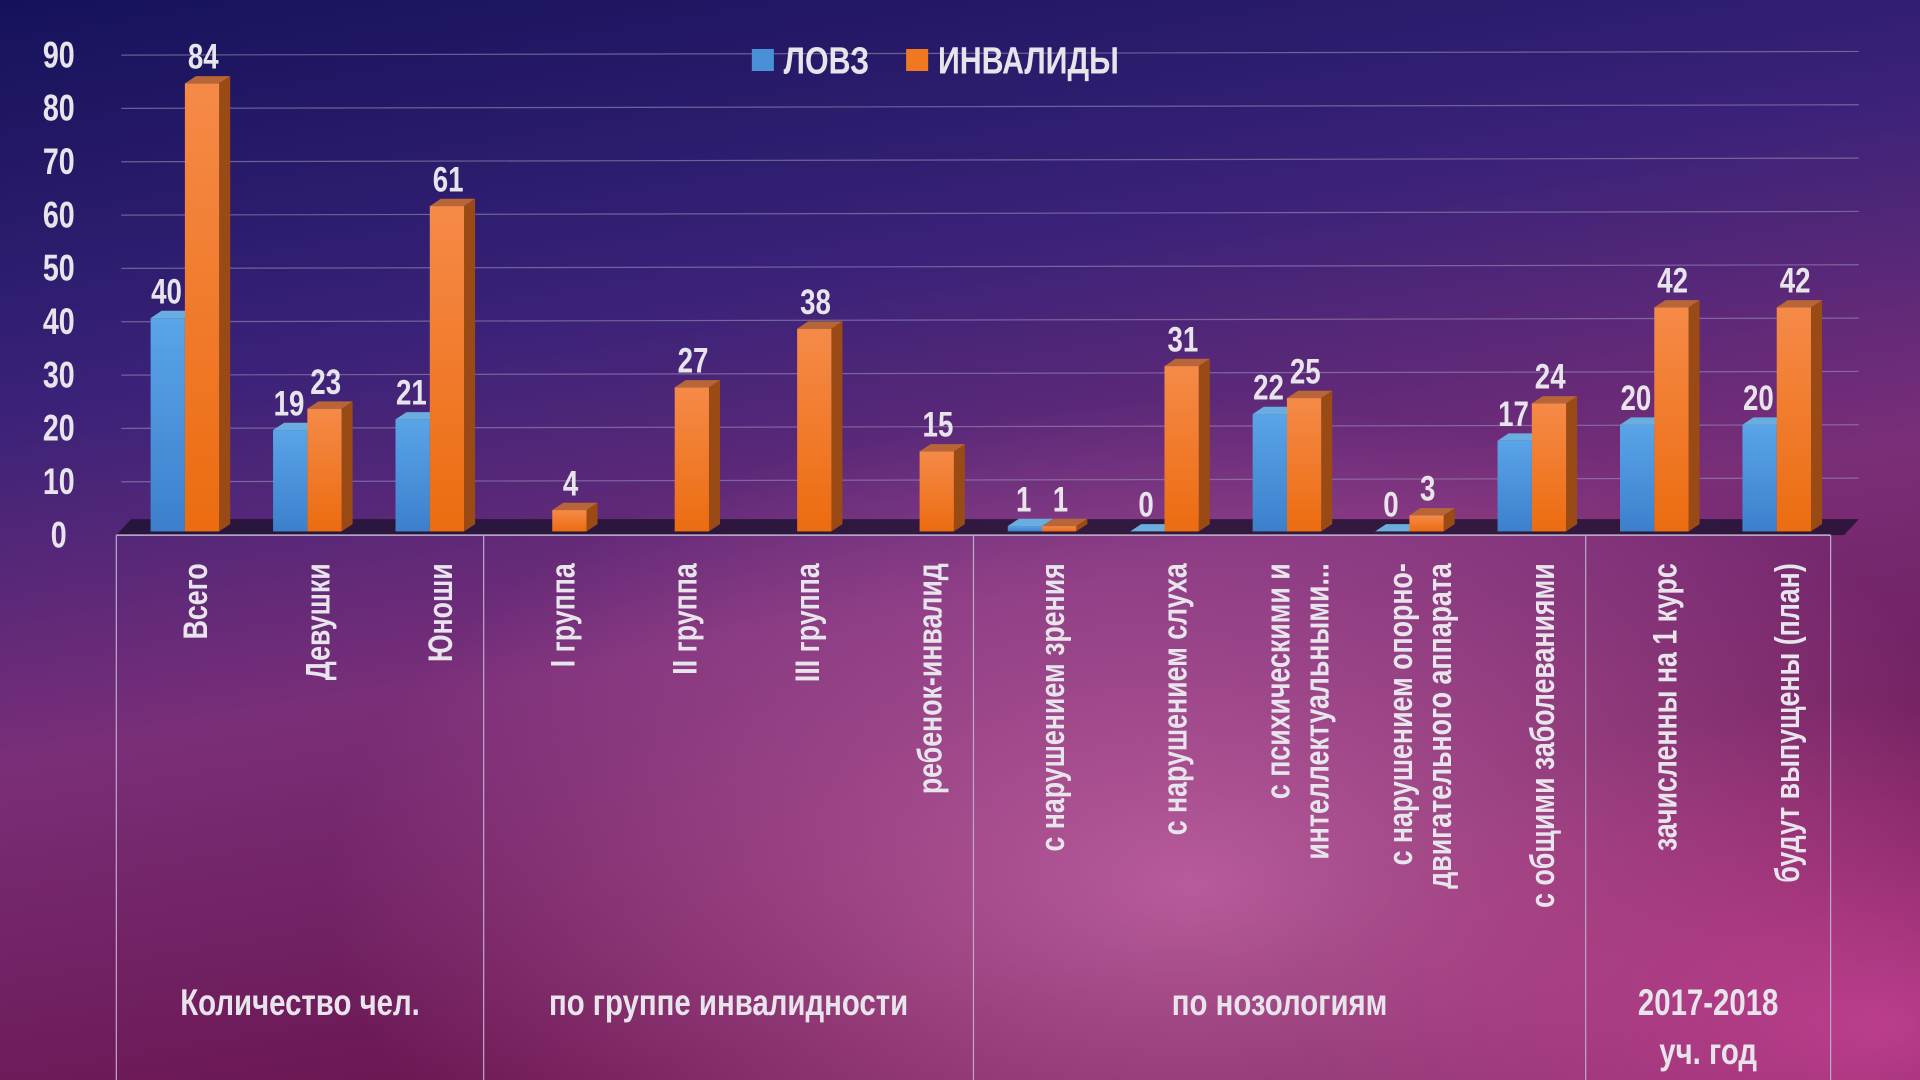 The image size is (1920, 1080). I want to click on bar-invalidy: 1, so click(1065, 505).